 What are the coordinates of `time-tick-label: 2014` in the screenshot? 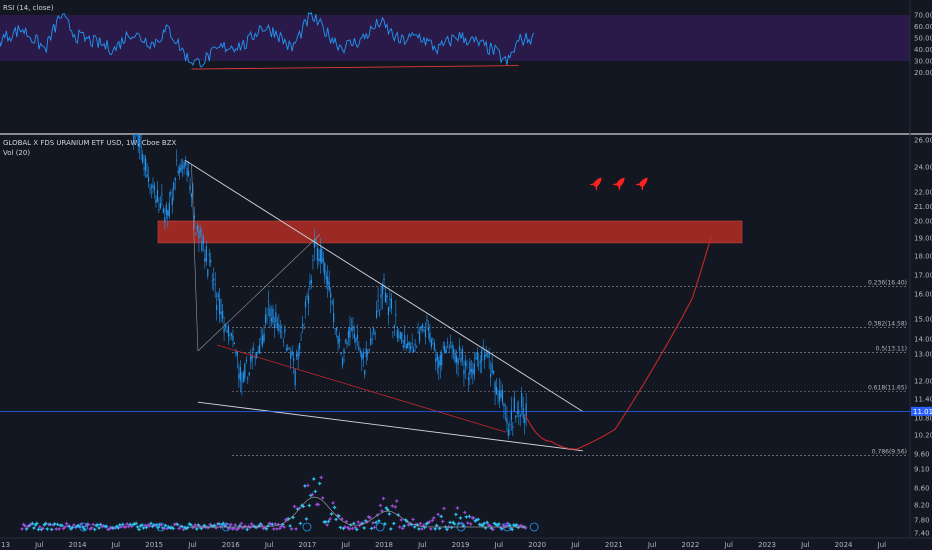 It's located at (78, 545).